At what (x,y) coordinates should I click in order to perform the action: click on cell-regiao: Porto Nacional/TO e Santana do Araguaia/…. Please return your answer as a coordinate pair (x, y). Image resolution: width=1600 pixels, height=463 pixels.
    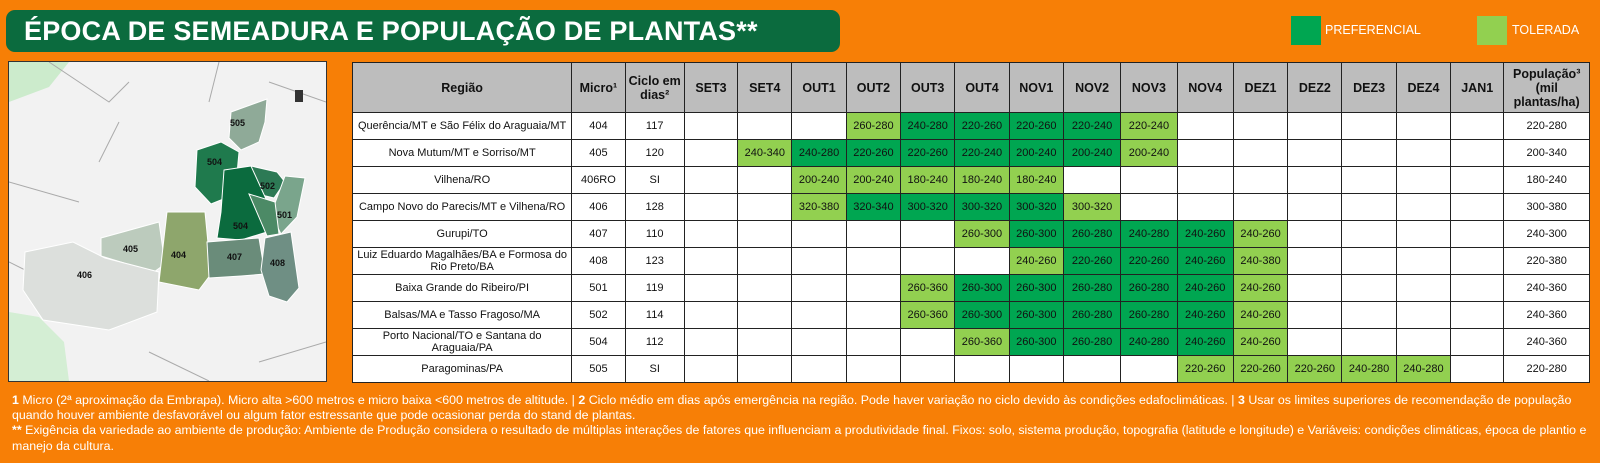
    Looking at the image, I should click on (462, 342).